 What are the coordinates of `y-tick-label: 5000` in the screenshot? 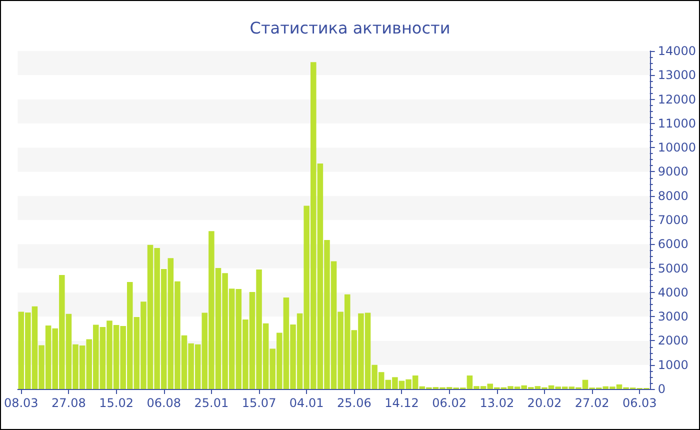 It's located at (673, 268).